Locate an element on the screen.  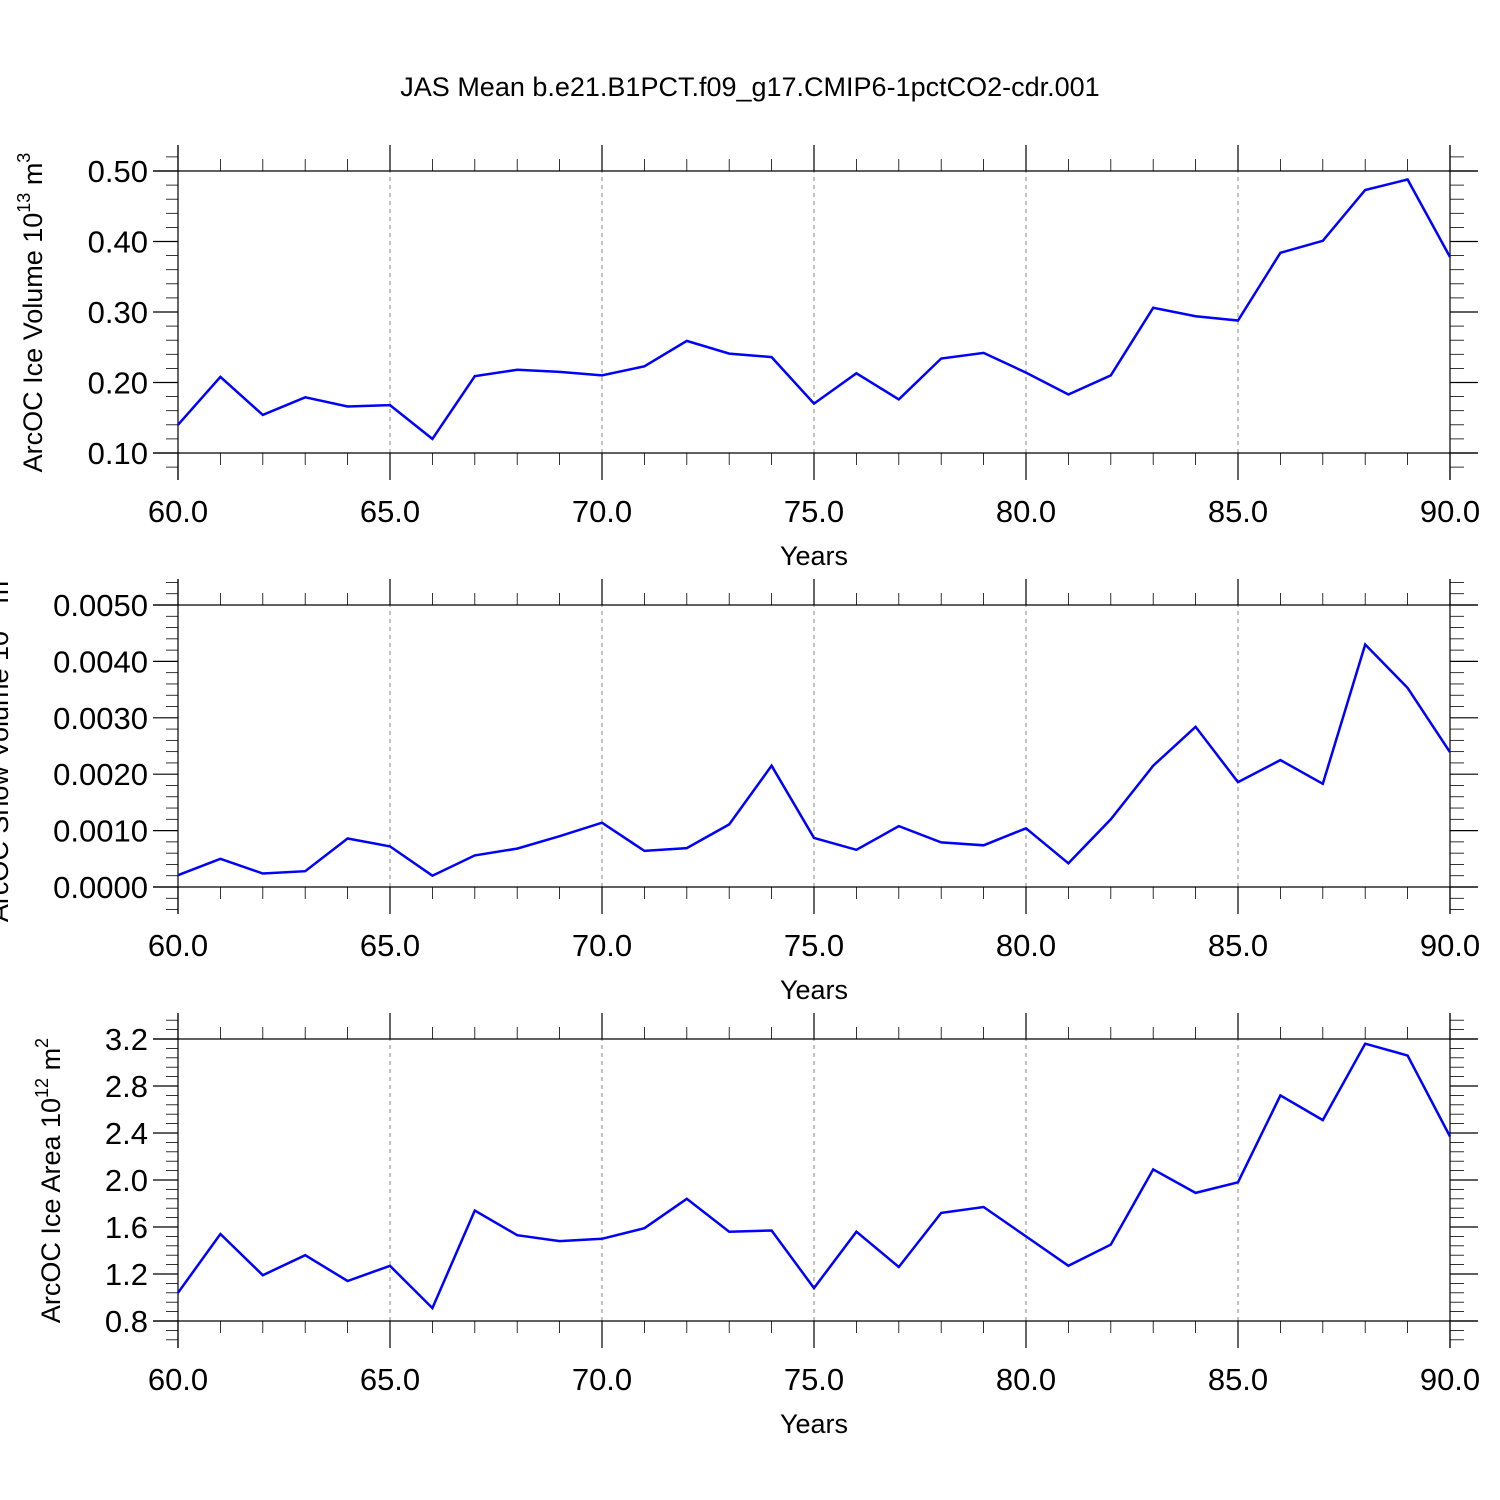
y-tick-label: 0.0030 is located at coordinates (100, 718).